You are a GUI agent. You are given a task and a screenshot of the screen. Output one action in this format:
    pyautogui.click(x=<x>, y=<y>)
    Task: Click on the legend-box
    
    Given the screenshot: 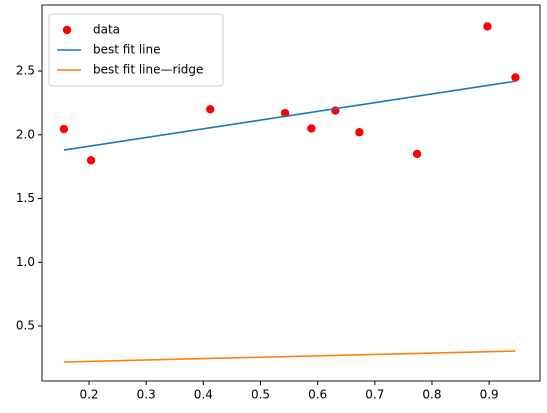 What is the action you would take?
    pyautogui.click(x=136, y=50)
    